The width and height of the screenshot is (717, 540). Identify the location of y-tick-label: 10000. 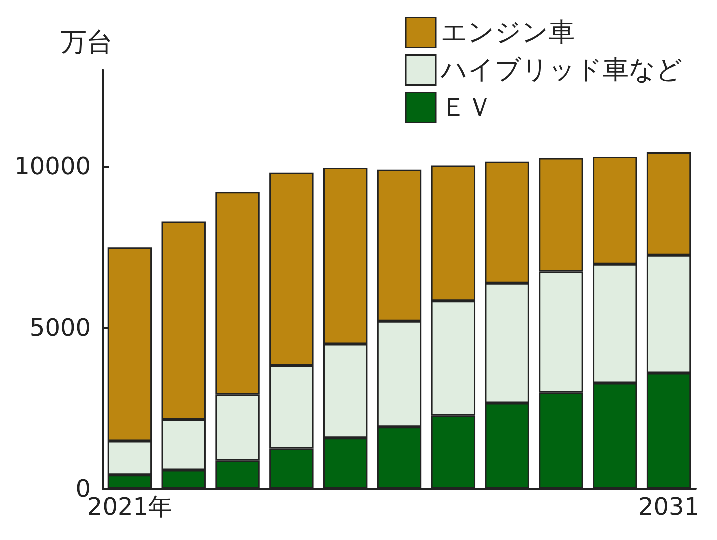
(52, 166).